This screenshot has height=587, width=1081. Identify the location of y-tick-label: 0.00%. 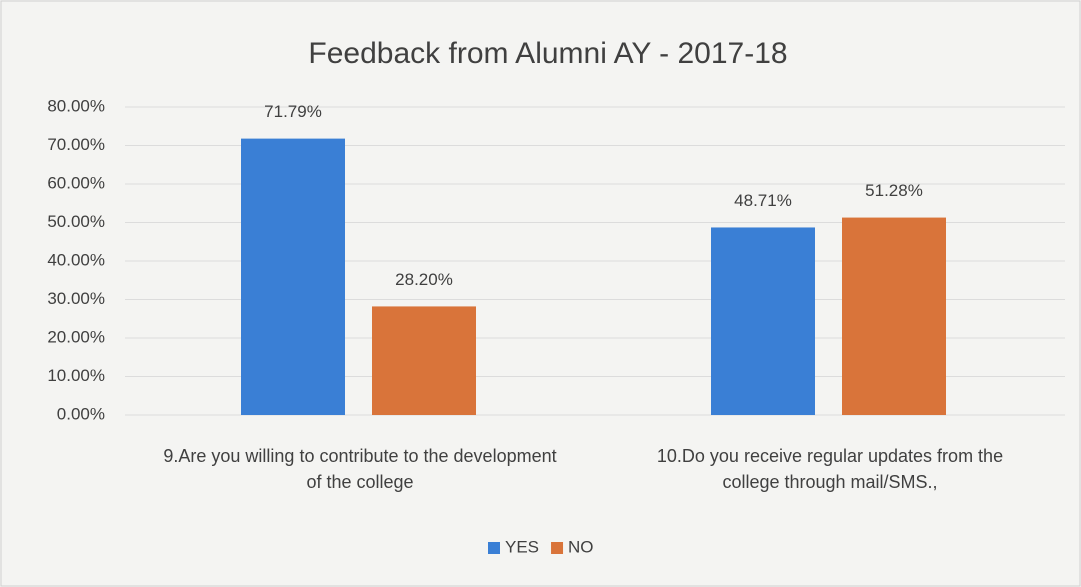
(81, 413).